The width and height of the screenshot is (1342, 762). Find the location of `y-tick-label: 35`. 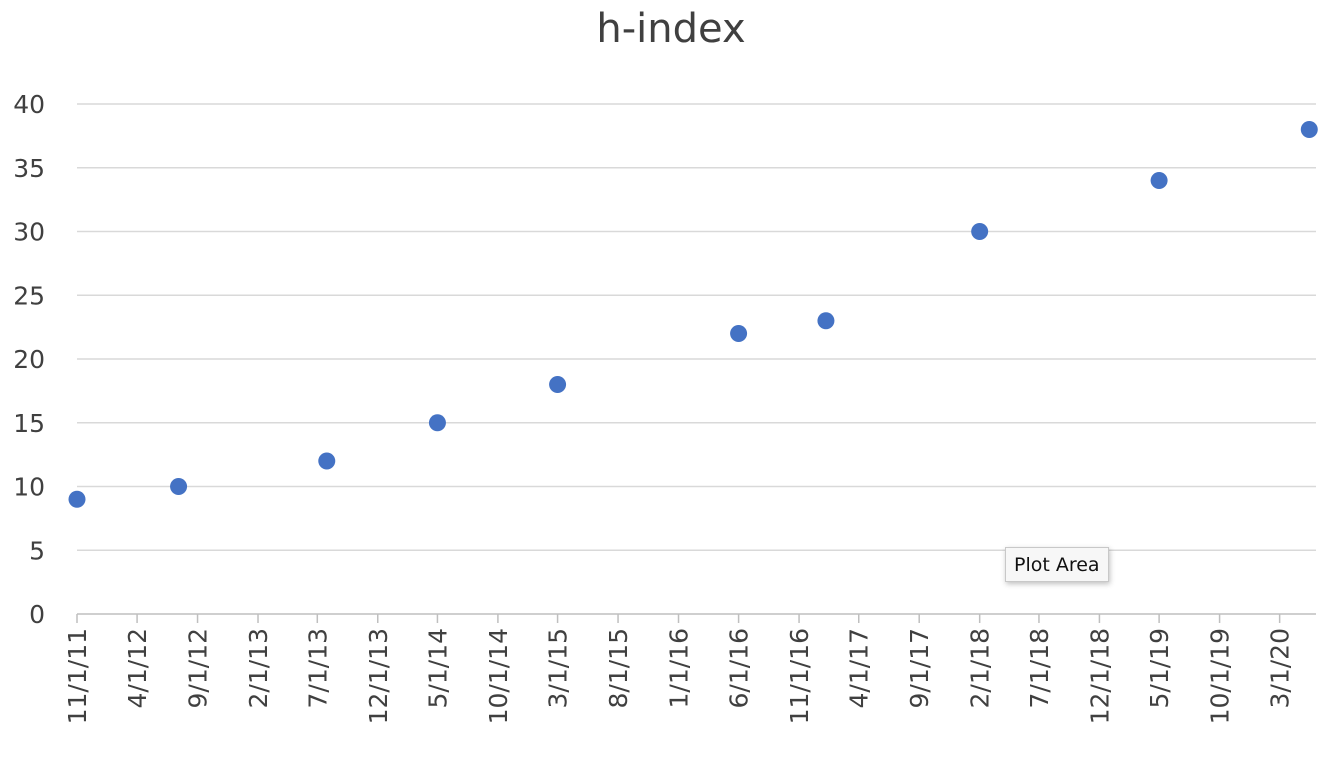

y-tick-label: 35 is located at coordinates (29, 168).